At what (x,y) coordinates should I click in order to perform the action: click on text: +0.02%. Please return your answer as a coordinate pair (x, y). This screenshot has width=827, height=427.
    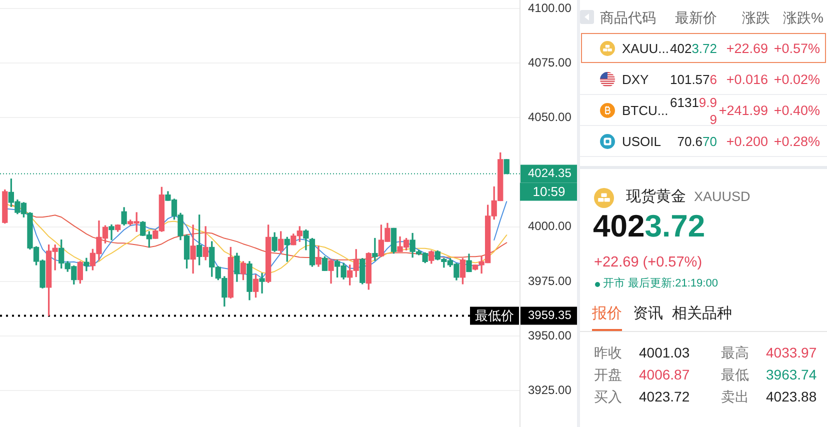
    Looking at the image, I should click on (797, 78).